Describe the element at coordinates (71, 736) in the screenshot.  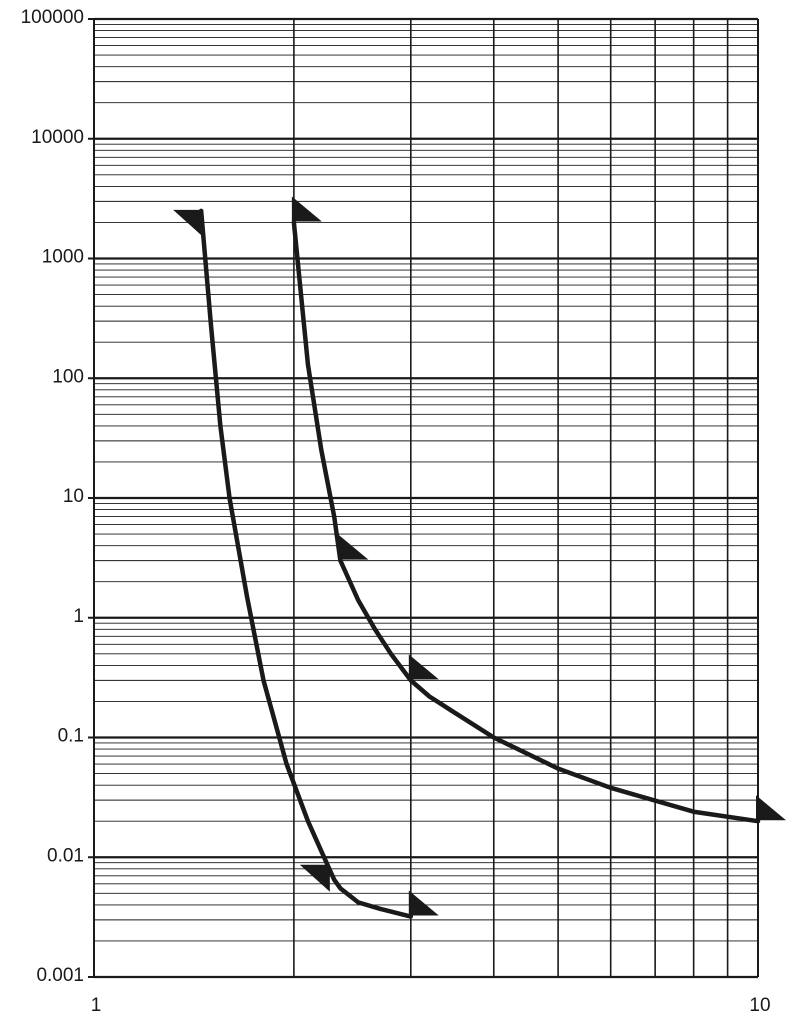
I see `y-tick-label: 0.1` at that location.